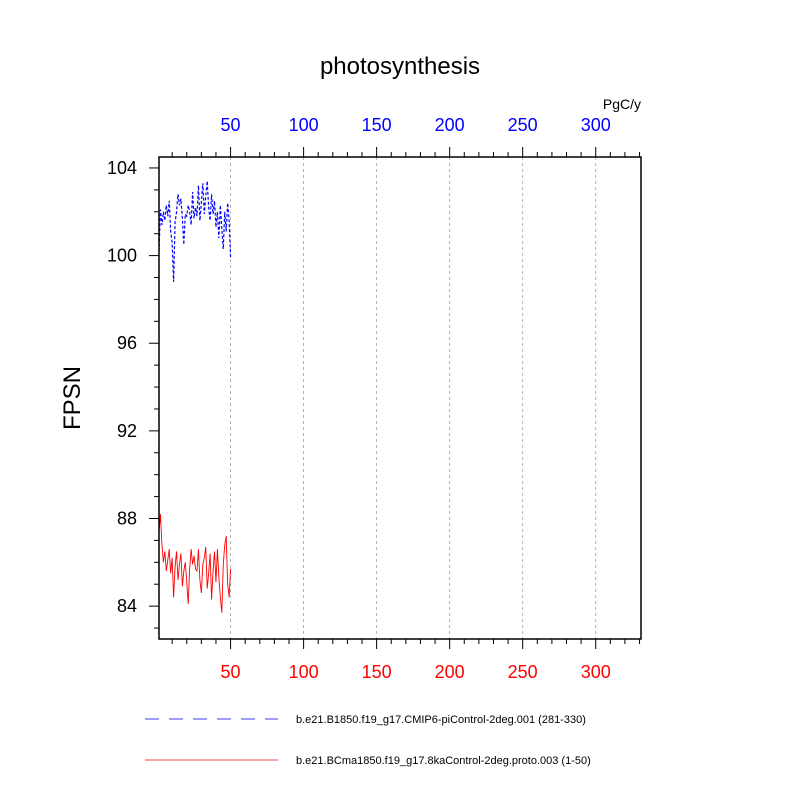 Image resolution: width=800 pixels, height=800 pixels. Describe the element at coordinates (596, 672) in the screenshot. I see `x-tick-label-bottom: 300` at that location.